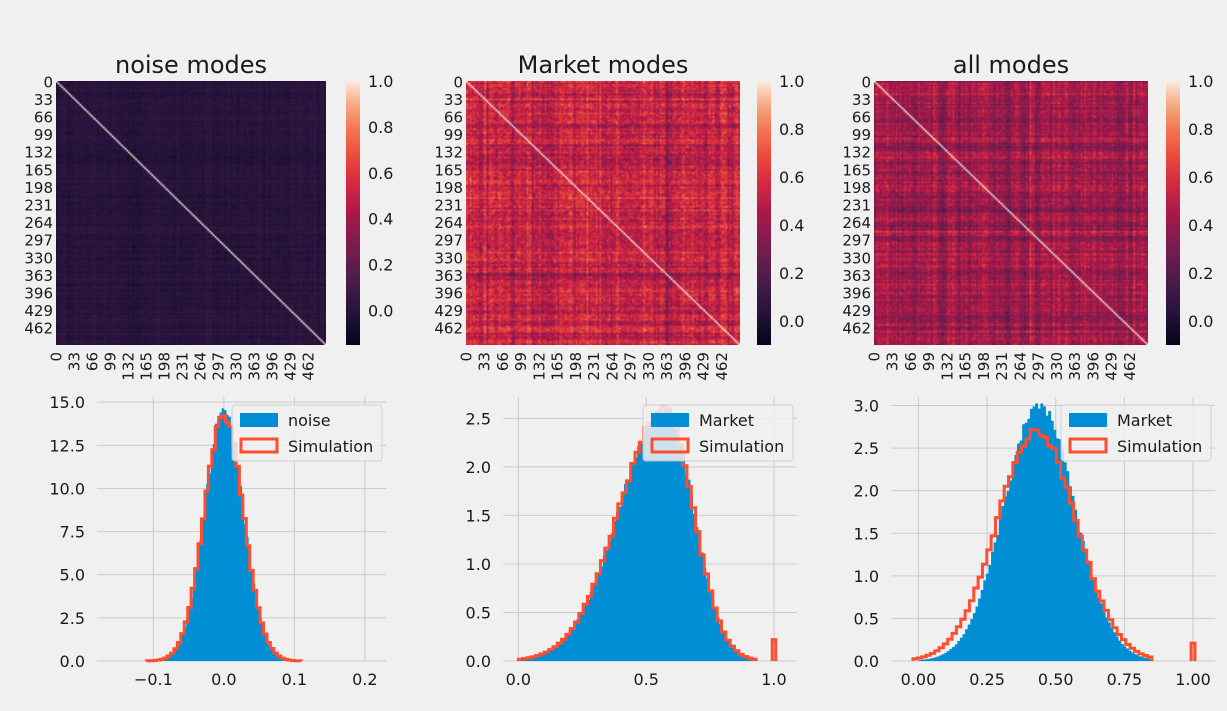 Image resolution: width=1227 pixels, height=711 pixels. Describe the element at coordinates (966, 366) in the screenshot. I see `heatmap-xtick-label: 165` at that location.